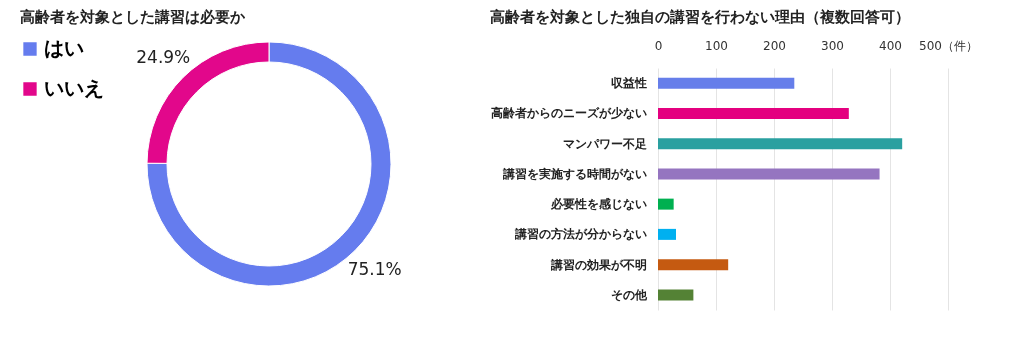 The image size is (1024, 346). I want to click on chart-title: 高齢者を対象とした講習は必要か, so click(133, 17).